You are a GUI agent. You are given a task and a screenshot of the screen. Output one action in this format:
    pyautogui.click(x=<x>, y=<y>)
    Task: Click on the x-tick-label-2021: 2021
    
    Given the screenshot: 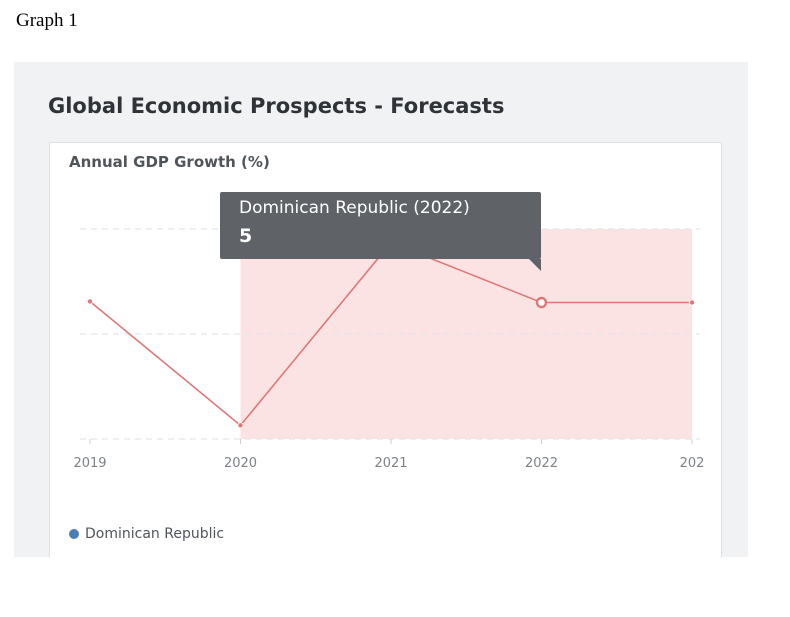 What is the action you would take?
    pyautogui.click(x=390, y=463)
    